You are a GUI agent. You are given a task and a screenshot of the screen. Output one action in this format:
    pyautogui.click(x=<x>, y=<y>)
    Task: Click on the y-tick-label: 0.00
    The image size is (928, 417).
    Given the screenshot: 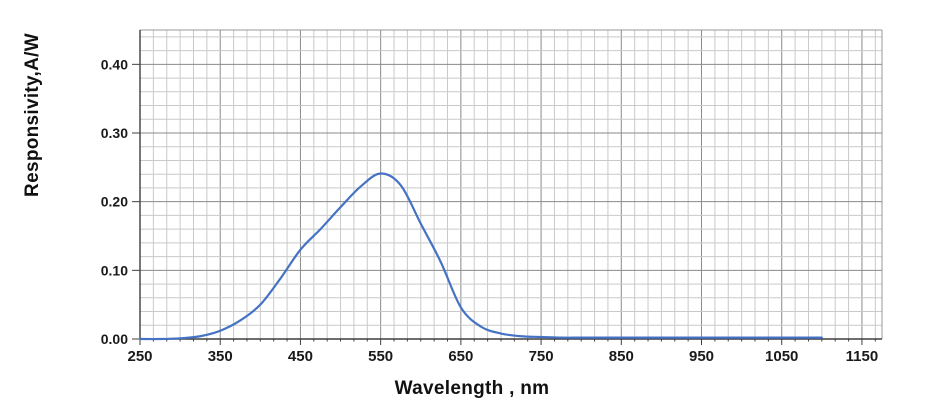 What is the action you would take?
    pyautogui.click(x=114, y=339)
    